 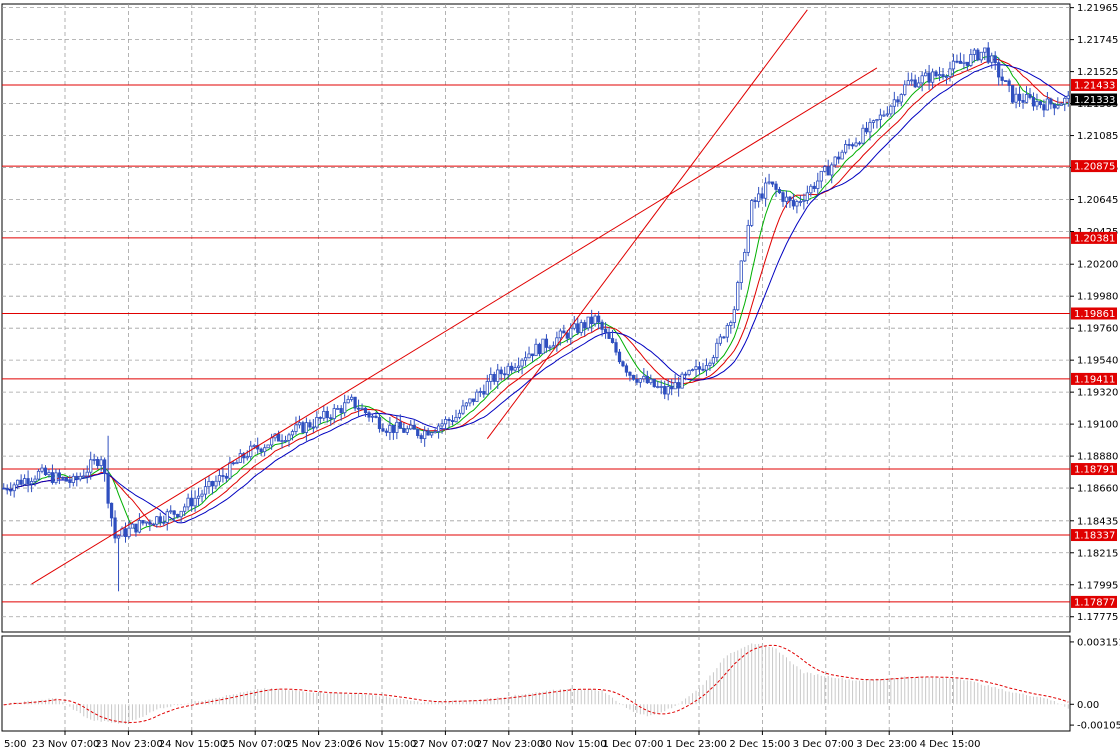 I want to click on level-price-label: 1.21433, so click(x=1094, y=85).